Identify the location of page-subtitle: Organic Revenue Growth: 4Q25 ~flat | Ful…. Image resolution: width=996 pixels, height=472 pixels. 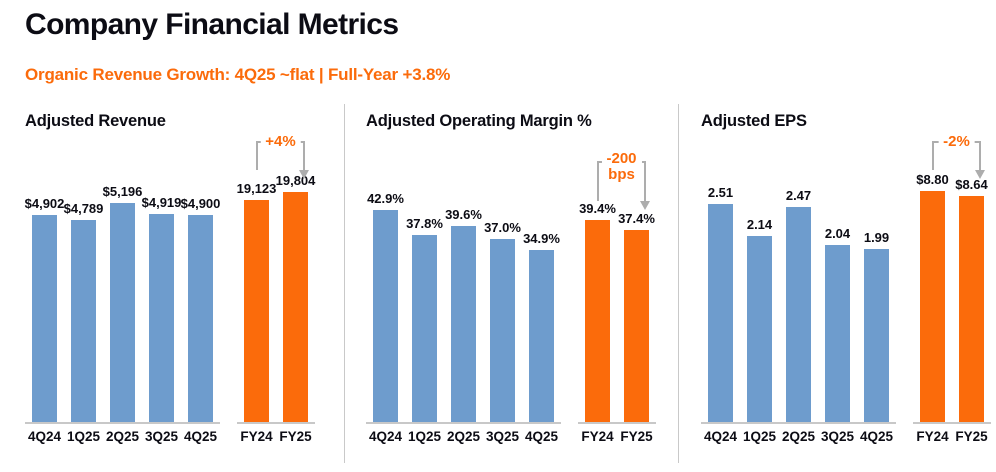
(238, 74).